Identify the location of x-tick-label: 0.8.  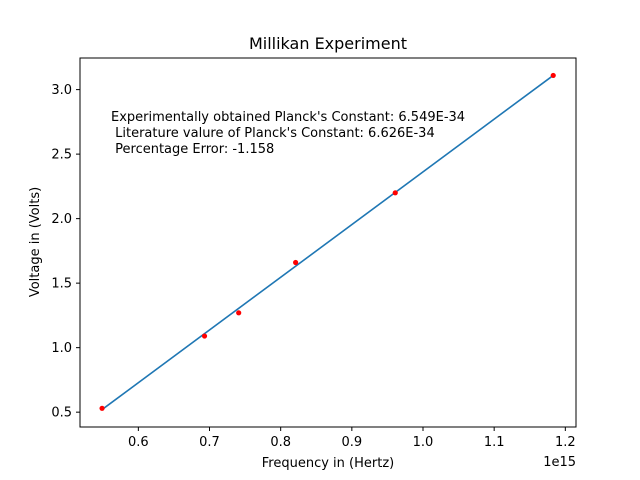
(280, 442).